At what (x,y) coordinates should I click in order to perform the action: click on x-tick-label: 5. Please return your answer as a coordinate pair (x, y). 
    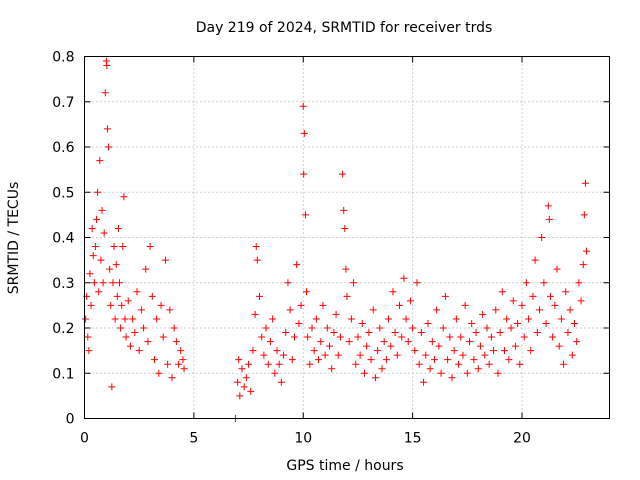
    Looking at the image, I should click on (193, 439).